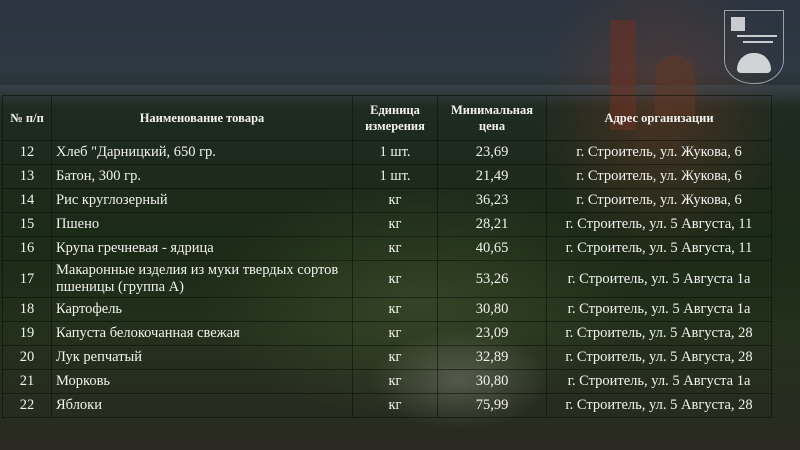  I want to click on cell-price: 75,99, so click(492, 405).